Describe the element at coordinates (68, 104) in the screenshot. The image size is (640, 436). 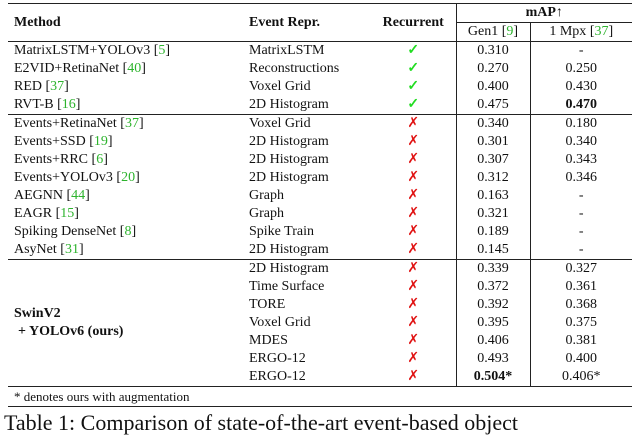
I see `citation-link: 16` at that location.